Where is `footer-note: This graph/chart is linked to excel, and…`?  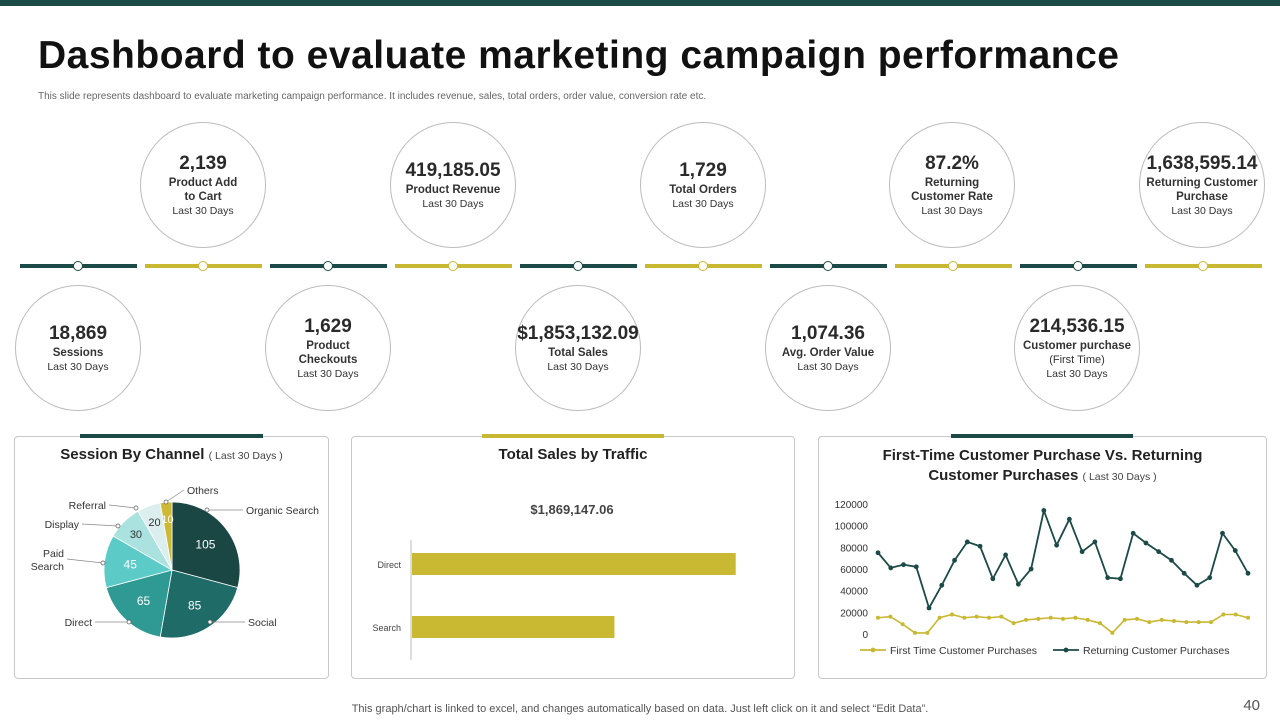 footer-note: This graph/chart is linked to excel, and… is located at coordinates (640, 709).